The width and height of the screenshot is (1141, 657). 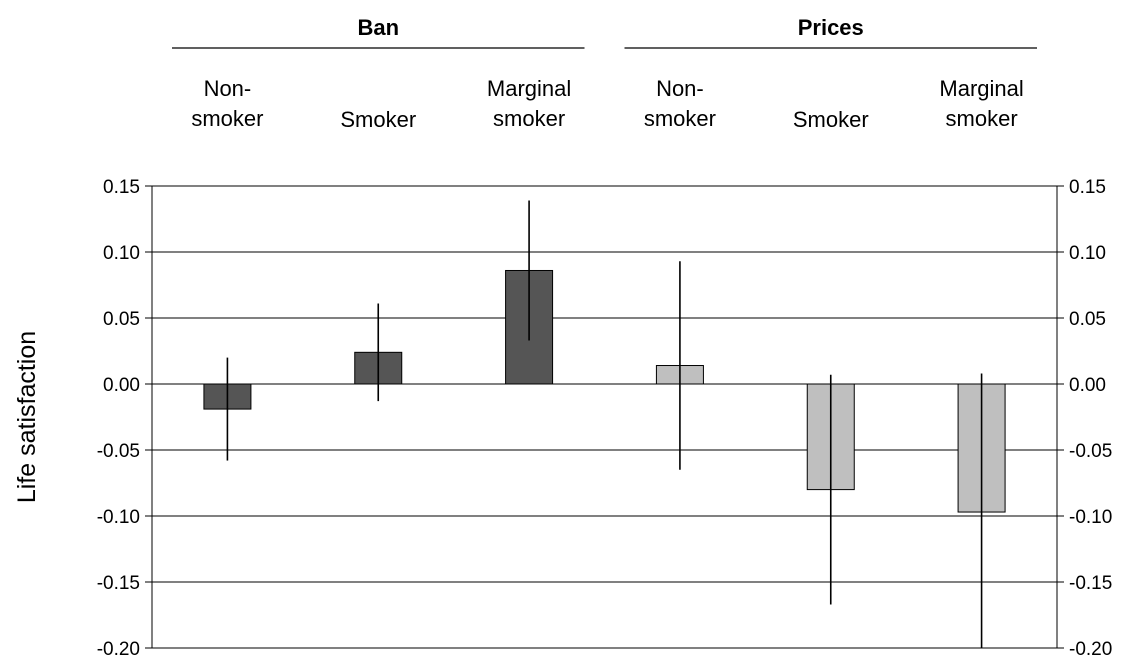 What do you see at coordinates (121, 253) in the screenshot?
I see `y-tick-label-left: 0.10` at bounding box center [121, 253].